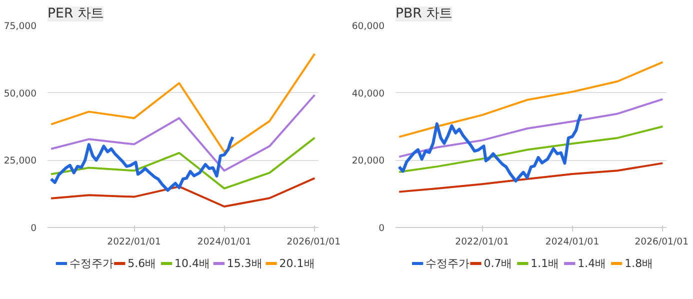 The width and height of the screenshot is (693, 299). What do you see at coordinates (639, 263) in the screenshot?
I see `legend-label: 1.8배` at bounding box center [639, 263].